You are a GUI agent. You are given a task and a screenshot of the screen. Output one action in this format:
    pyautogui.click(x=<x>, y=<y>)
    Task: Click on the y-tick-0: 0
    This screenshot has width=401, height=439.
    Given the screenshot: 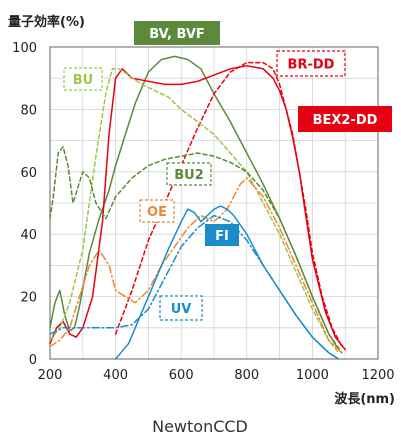 What is the action you would take?
    pyautogui.click(x=33, y=360)
    